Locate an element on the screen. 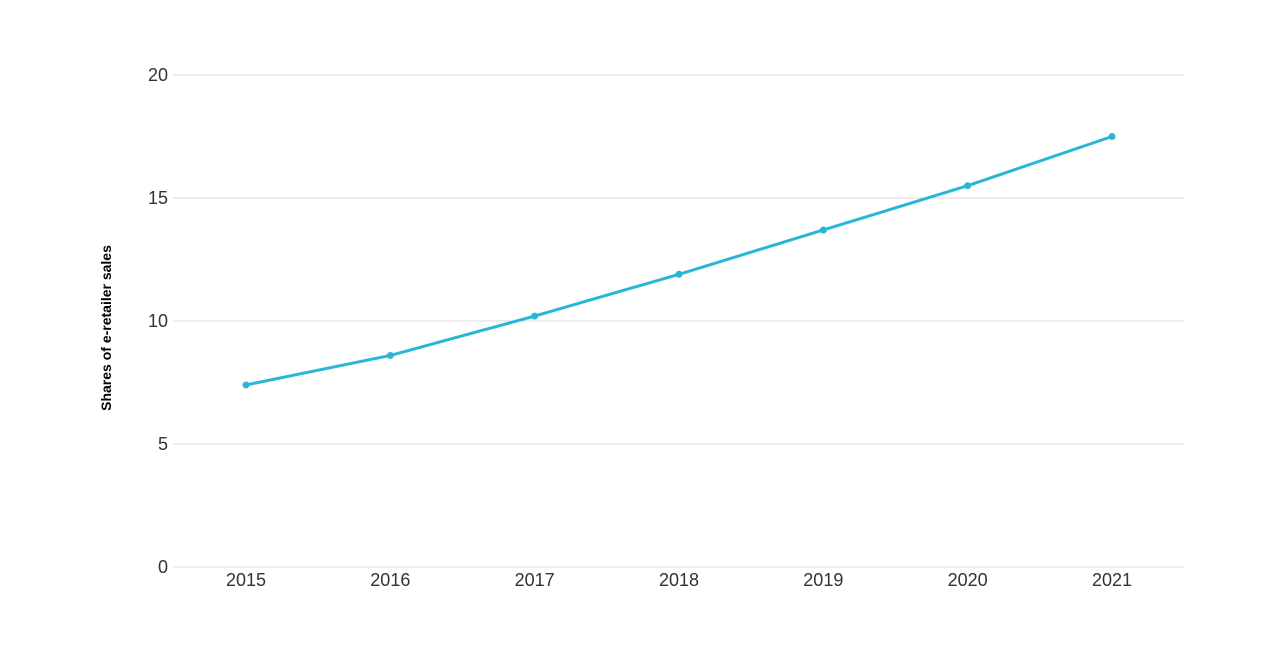 The height and width of the screenshot is (655, 1280). x-tick-label: 2021 is located at coordinates (1112, 580).